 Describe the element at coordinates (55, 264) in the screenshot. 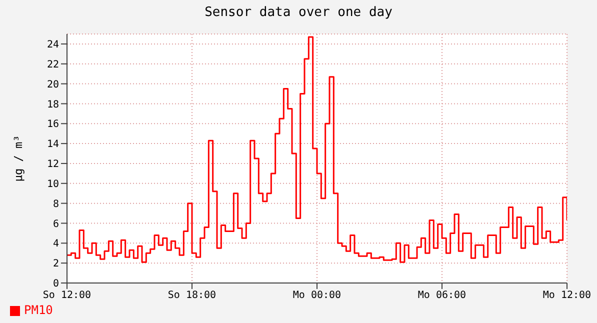

I see `y-tick-label: 2` at that location.